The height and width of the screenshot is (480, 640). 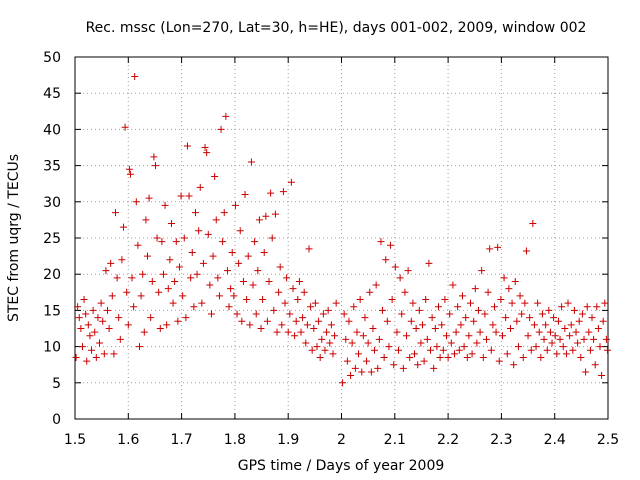 I want to click on x-tick-label: 1.5, so click(x=75, y=440).